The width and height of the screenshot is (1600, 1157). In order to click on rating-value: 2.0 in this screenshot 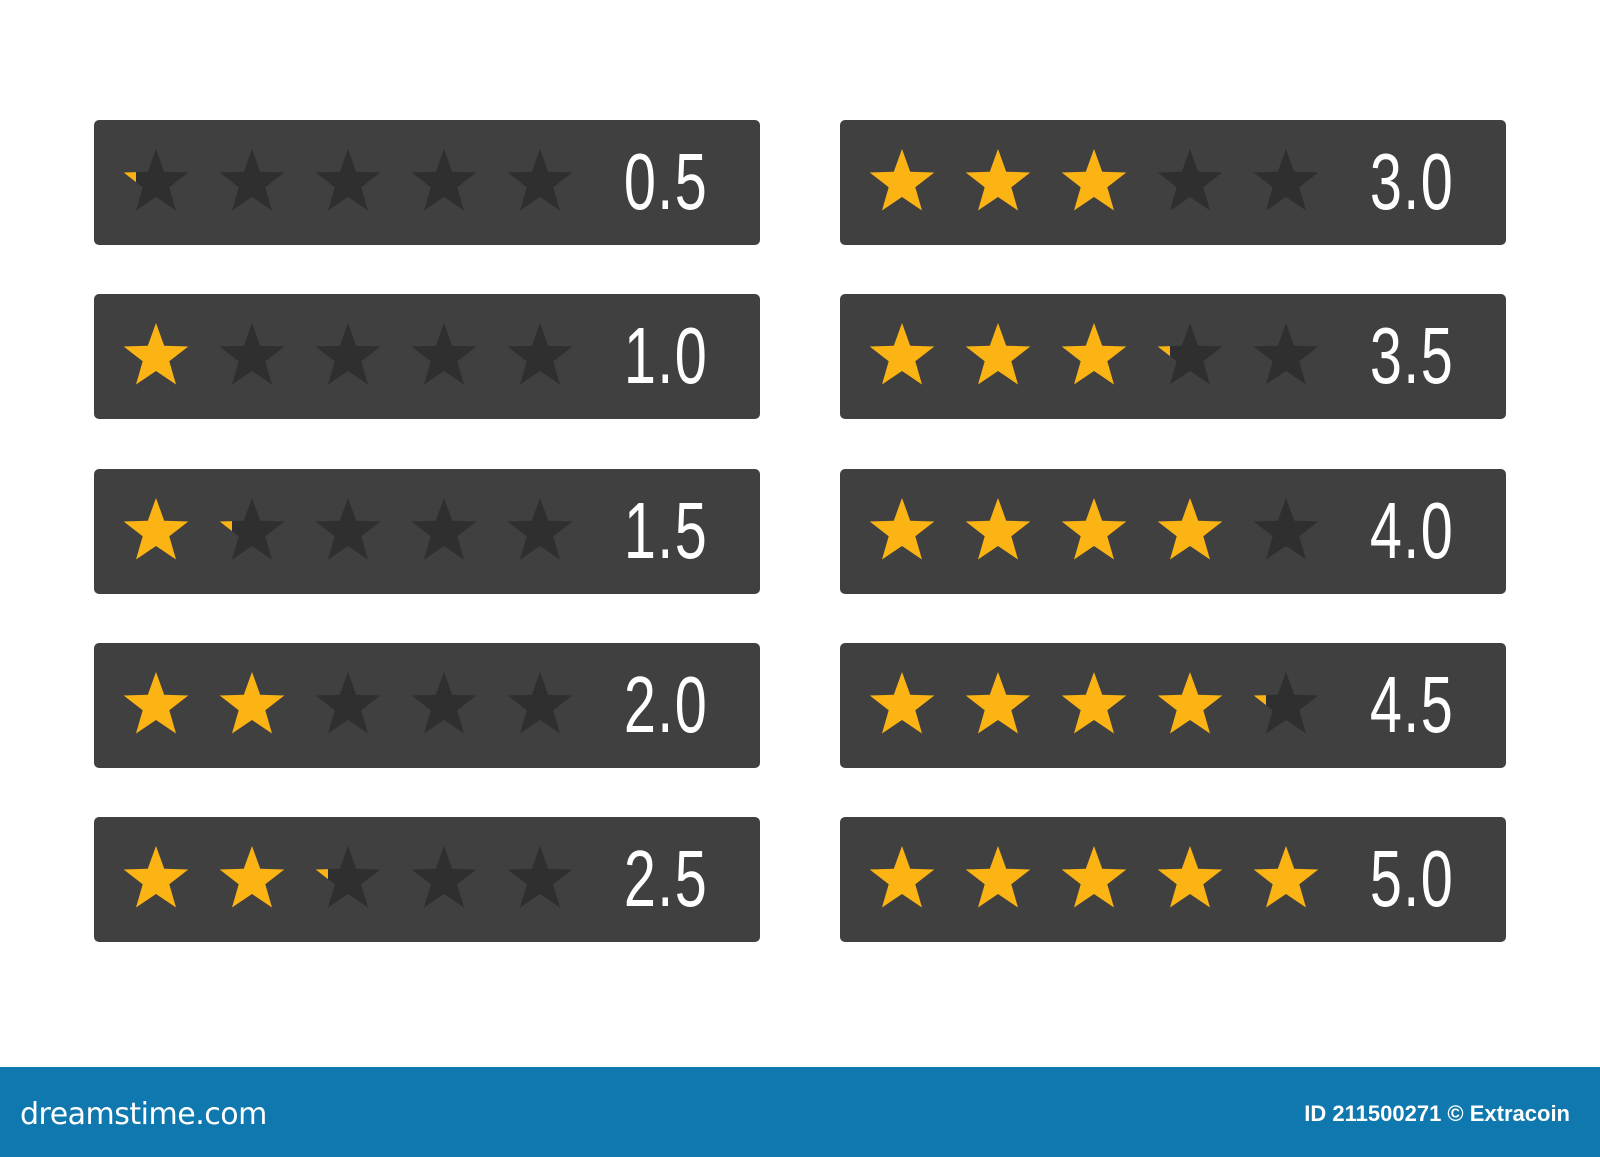, I will do `click(665, 704)`.